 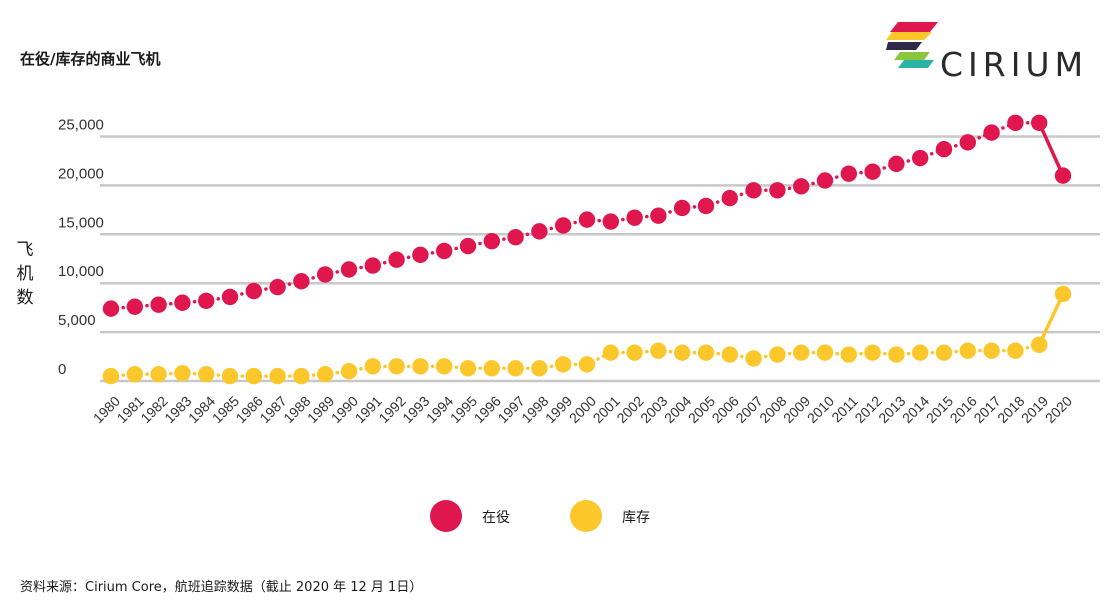 I want to click on y-tick-label: 10,000, so click(x=81, y=271).